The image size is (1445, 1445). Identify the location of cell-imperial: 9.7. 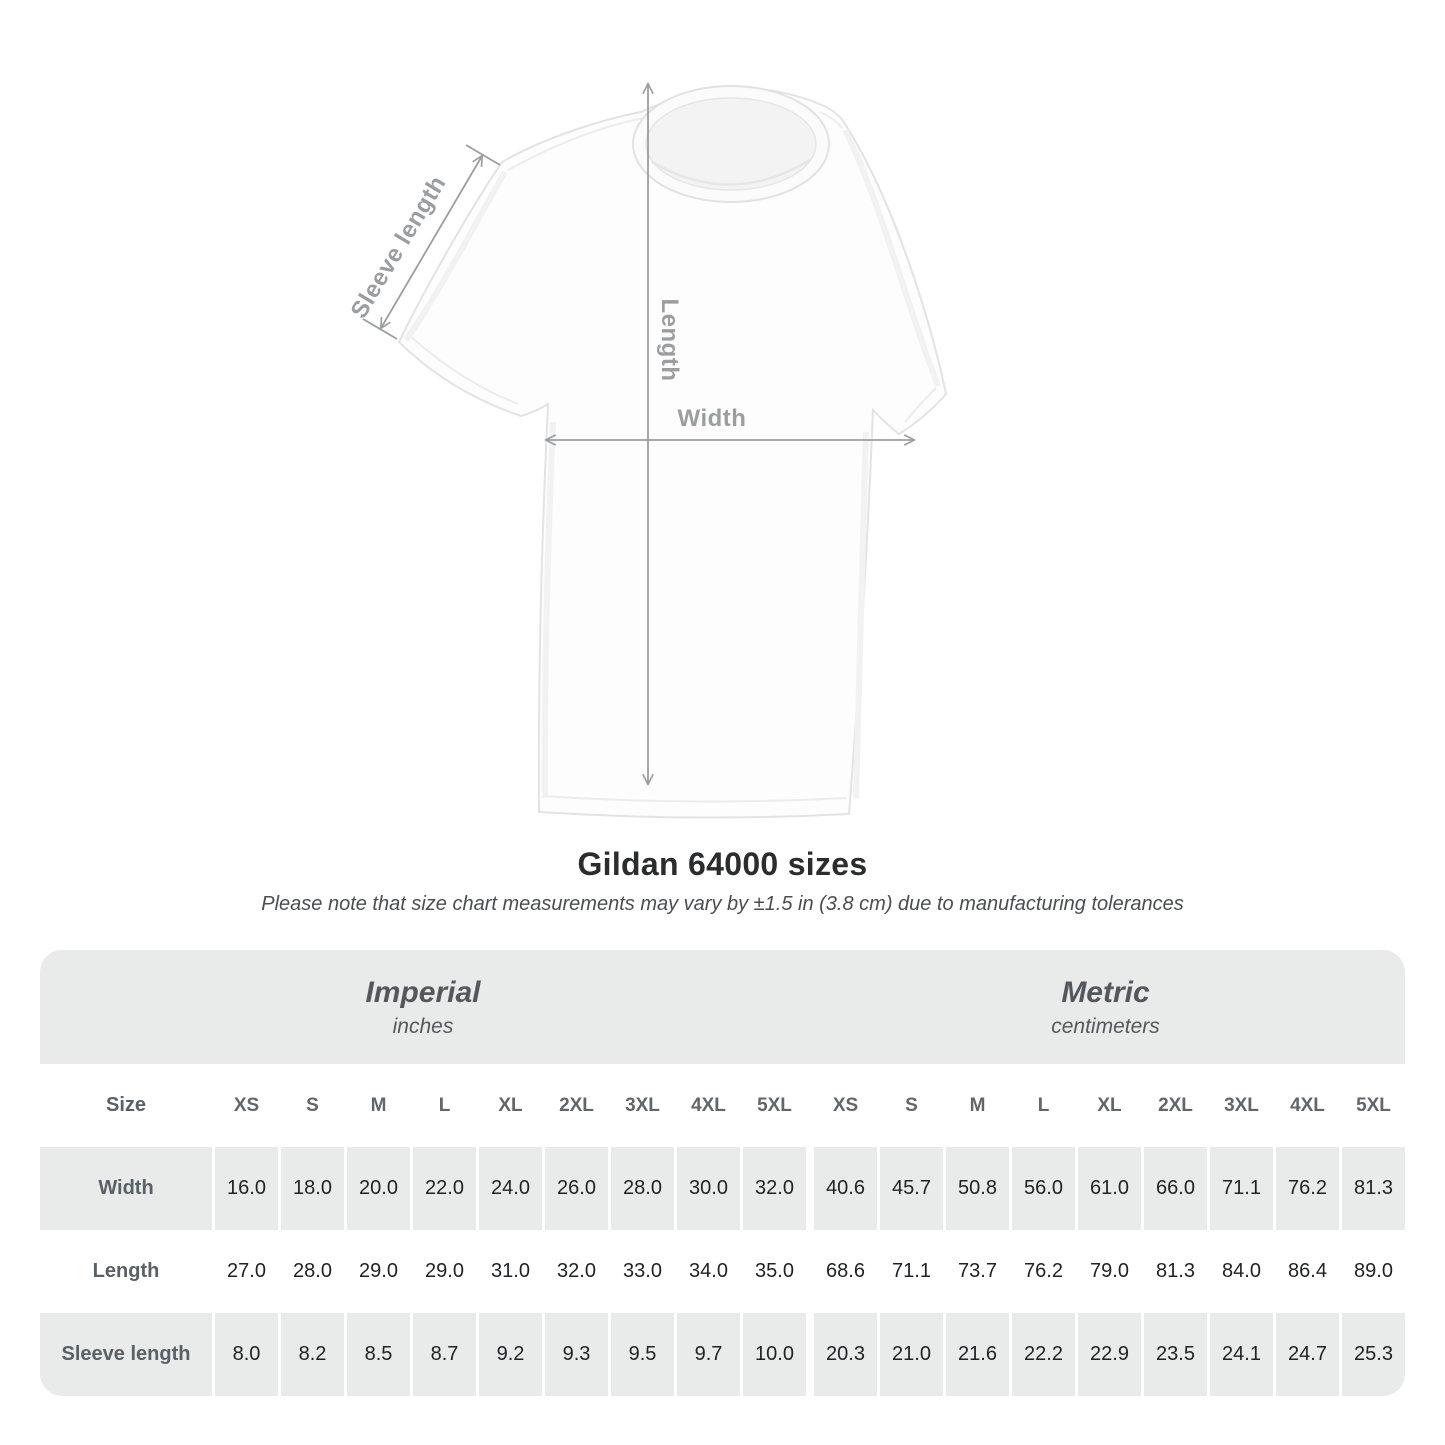
(708, 1354).